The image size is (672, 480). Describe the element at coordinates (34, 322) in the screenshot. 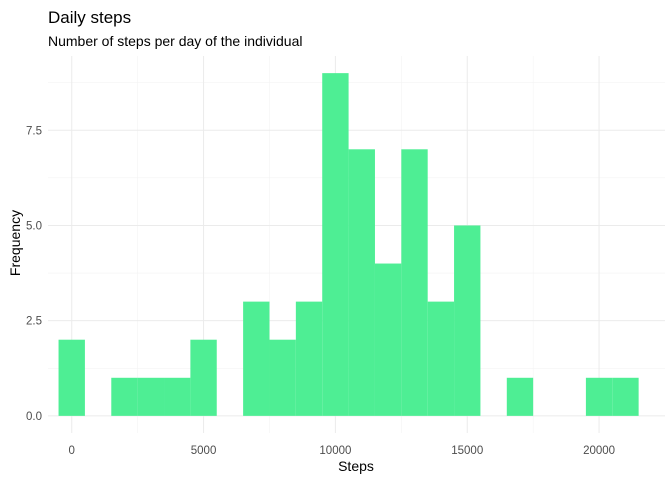

I see `y-tick-label: 2.5` at that location.